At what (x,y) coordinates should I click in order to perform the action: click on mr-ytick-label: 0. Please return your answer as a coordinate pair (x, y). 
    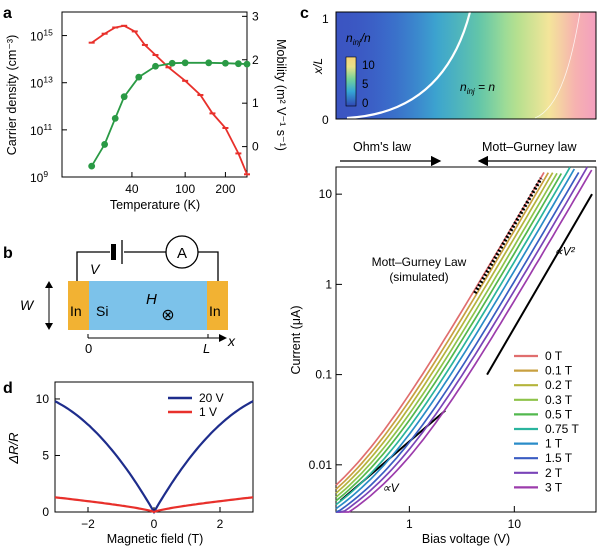
    Looking at the image, I should click on (45, 512).